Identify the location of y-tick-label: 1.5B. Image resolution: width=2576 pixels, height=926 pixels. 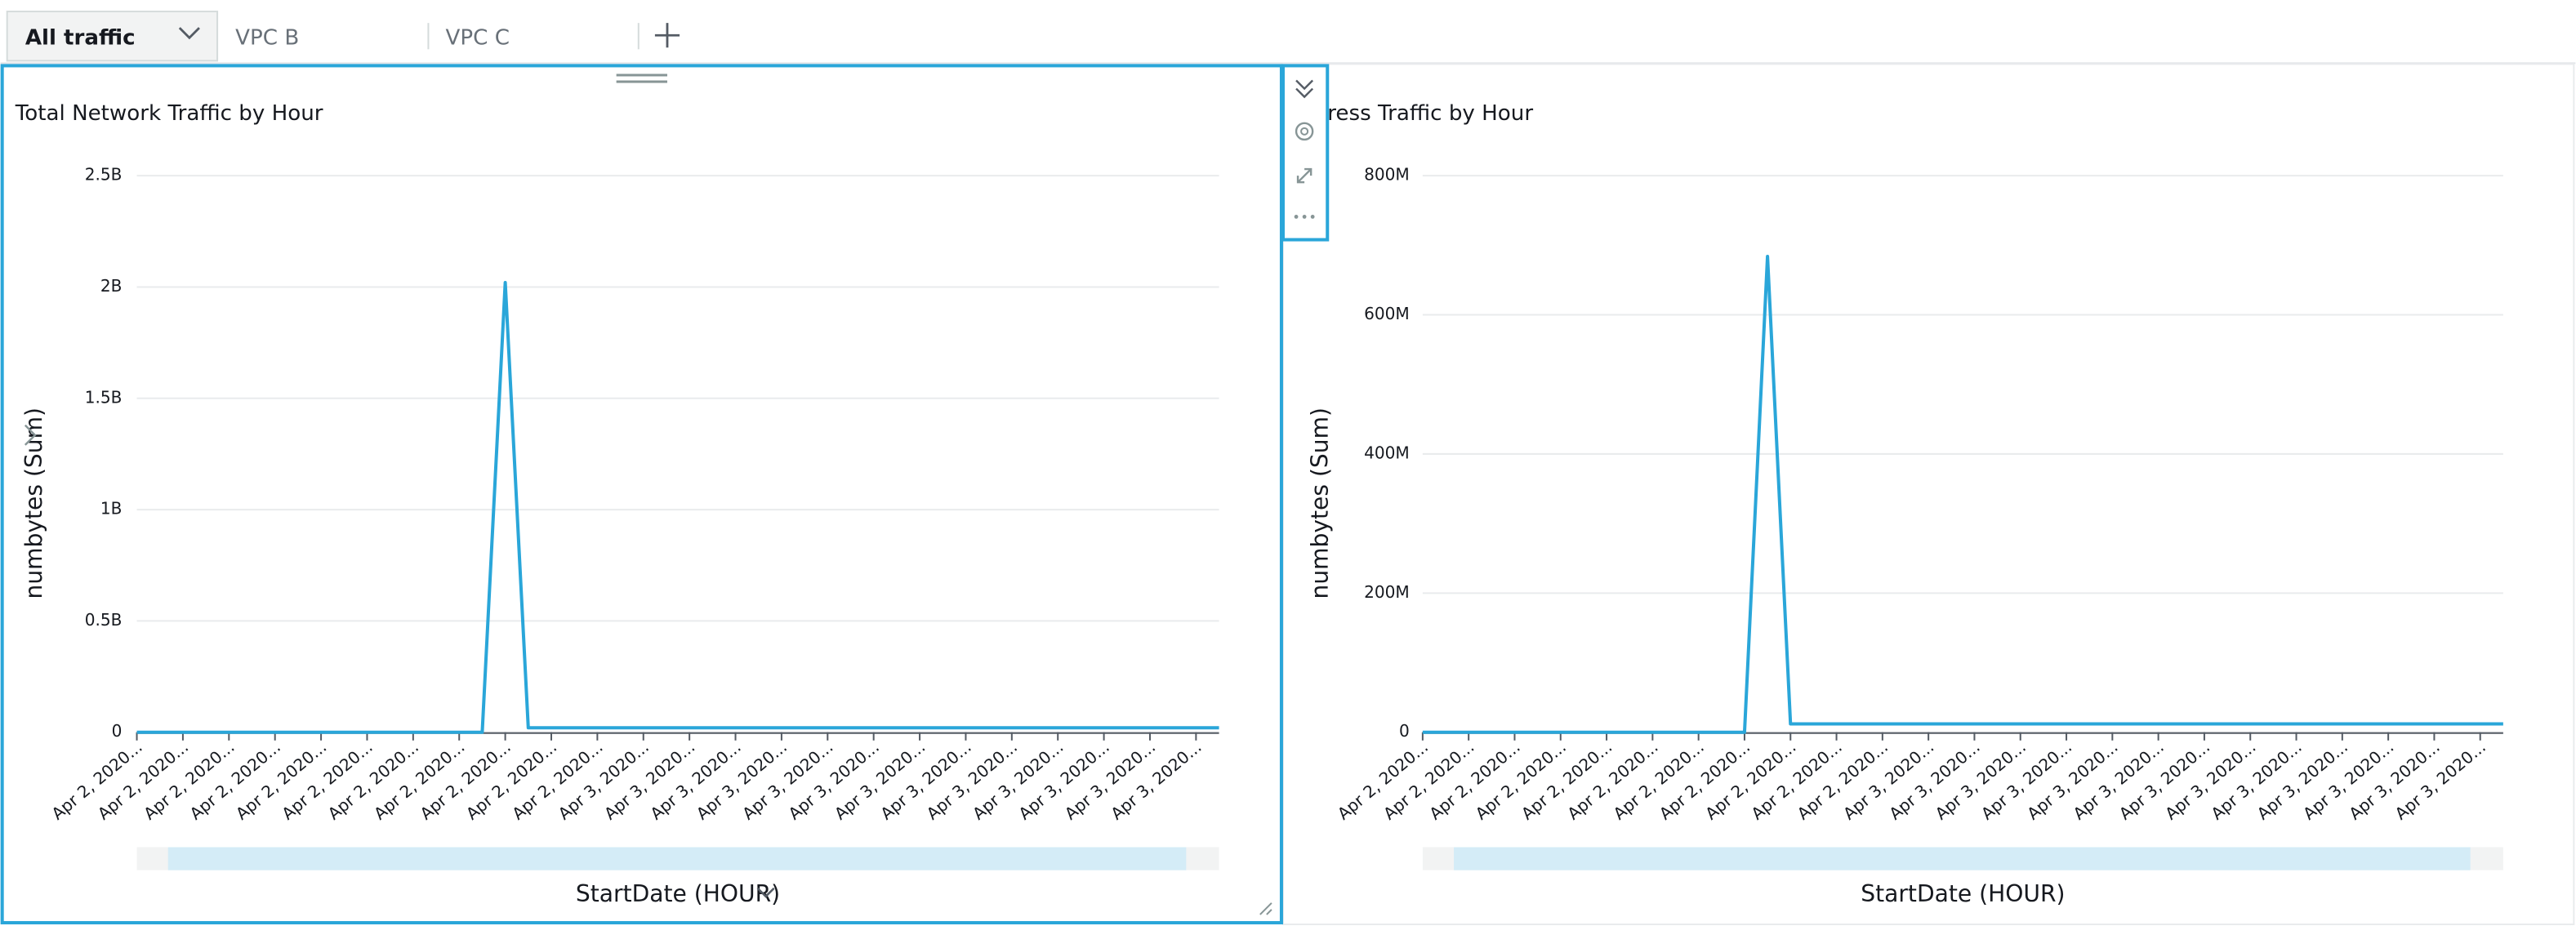
(104, 397).